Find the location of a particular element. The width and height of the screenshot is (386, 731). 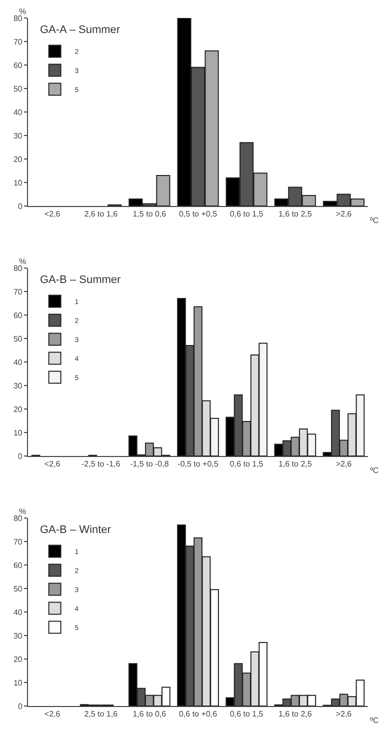

x-tick-label: 0,5 to +0,5 is located at coordinates (198, 214).